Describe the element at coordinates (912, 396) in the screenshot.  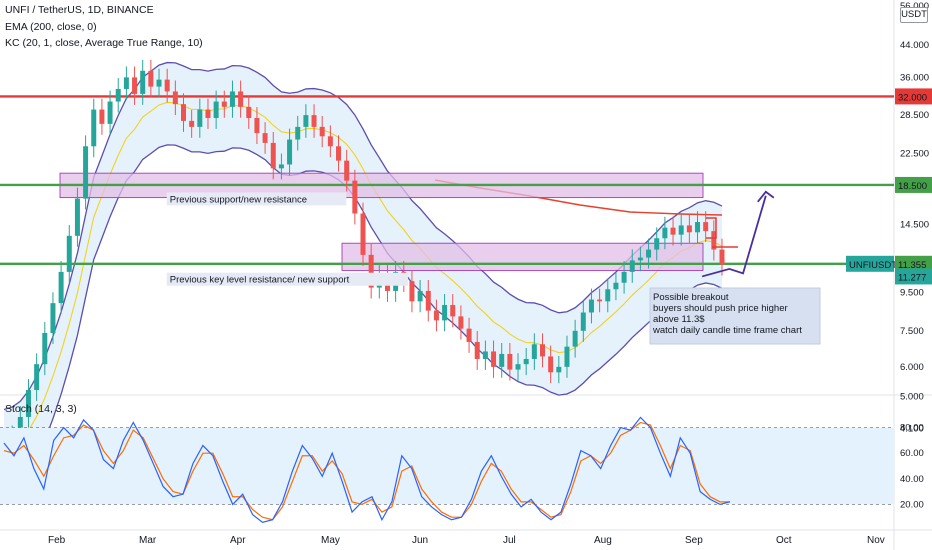
I see `price-tick-label: 5.000` at that location.